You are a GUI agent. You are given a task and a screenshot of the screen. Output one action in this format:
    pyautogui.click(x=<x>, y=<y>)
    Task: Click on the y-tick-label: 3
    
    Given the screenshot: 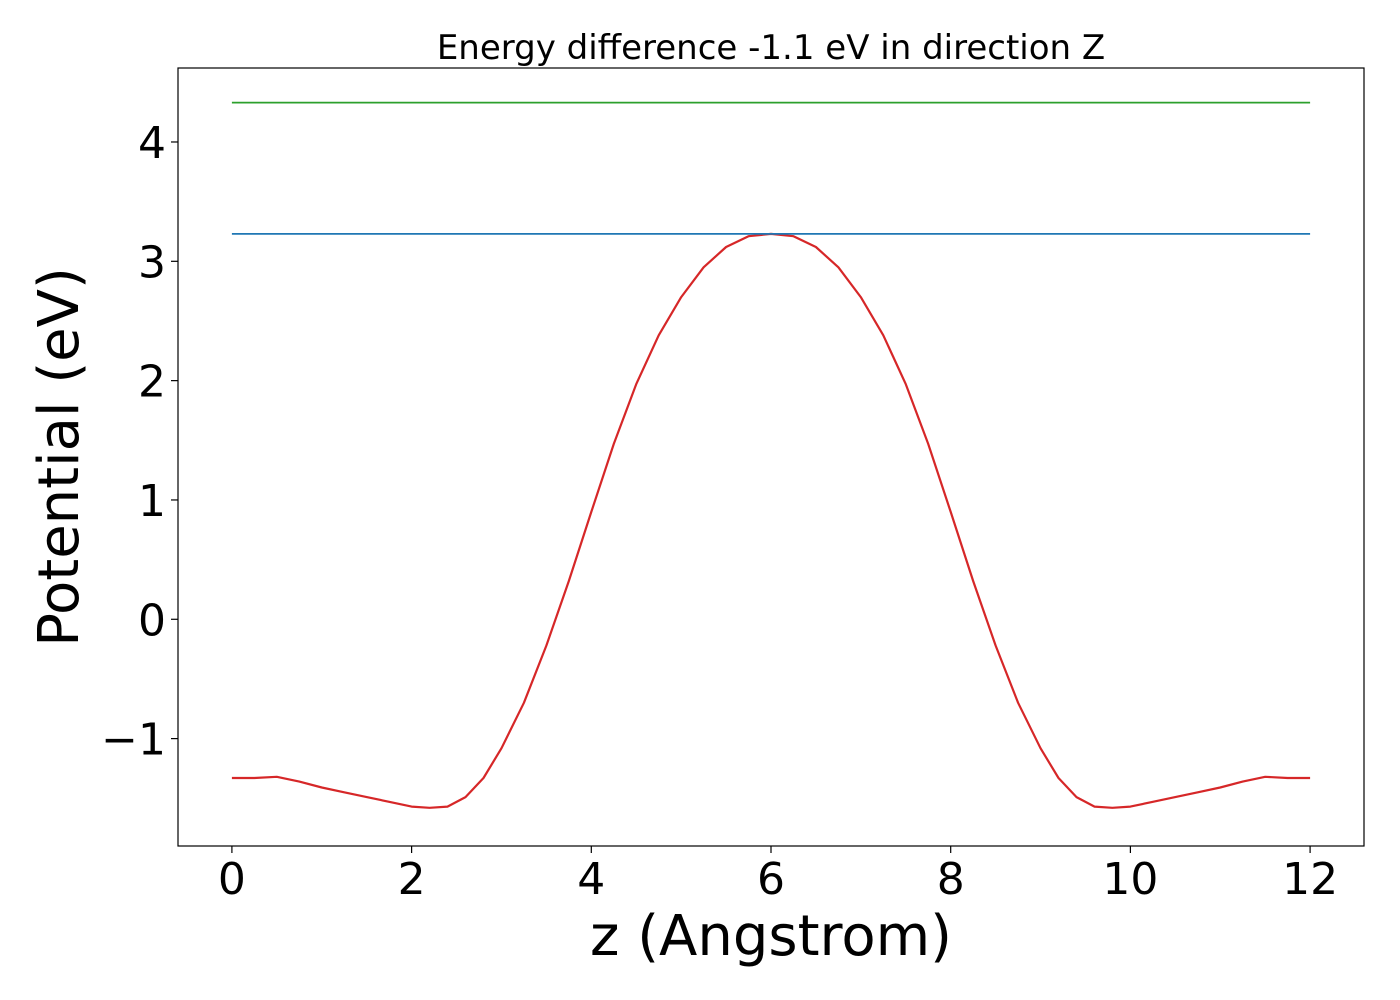 What is the action you would take?
    pyautogui.click(x=152, y=262)
    